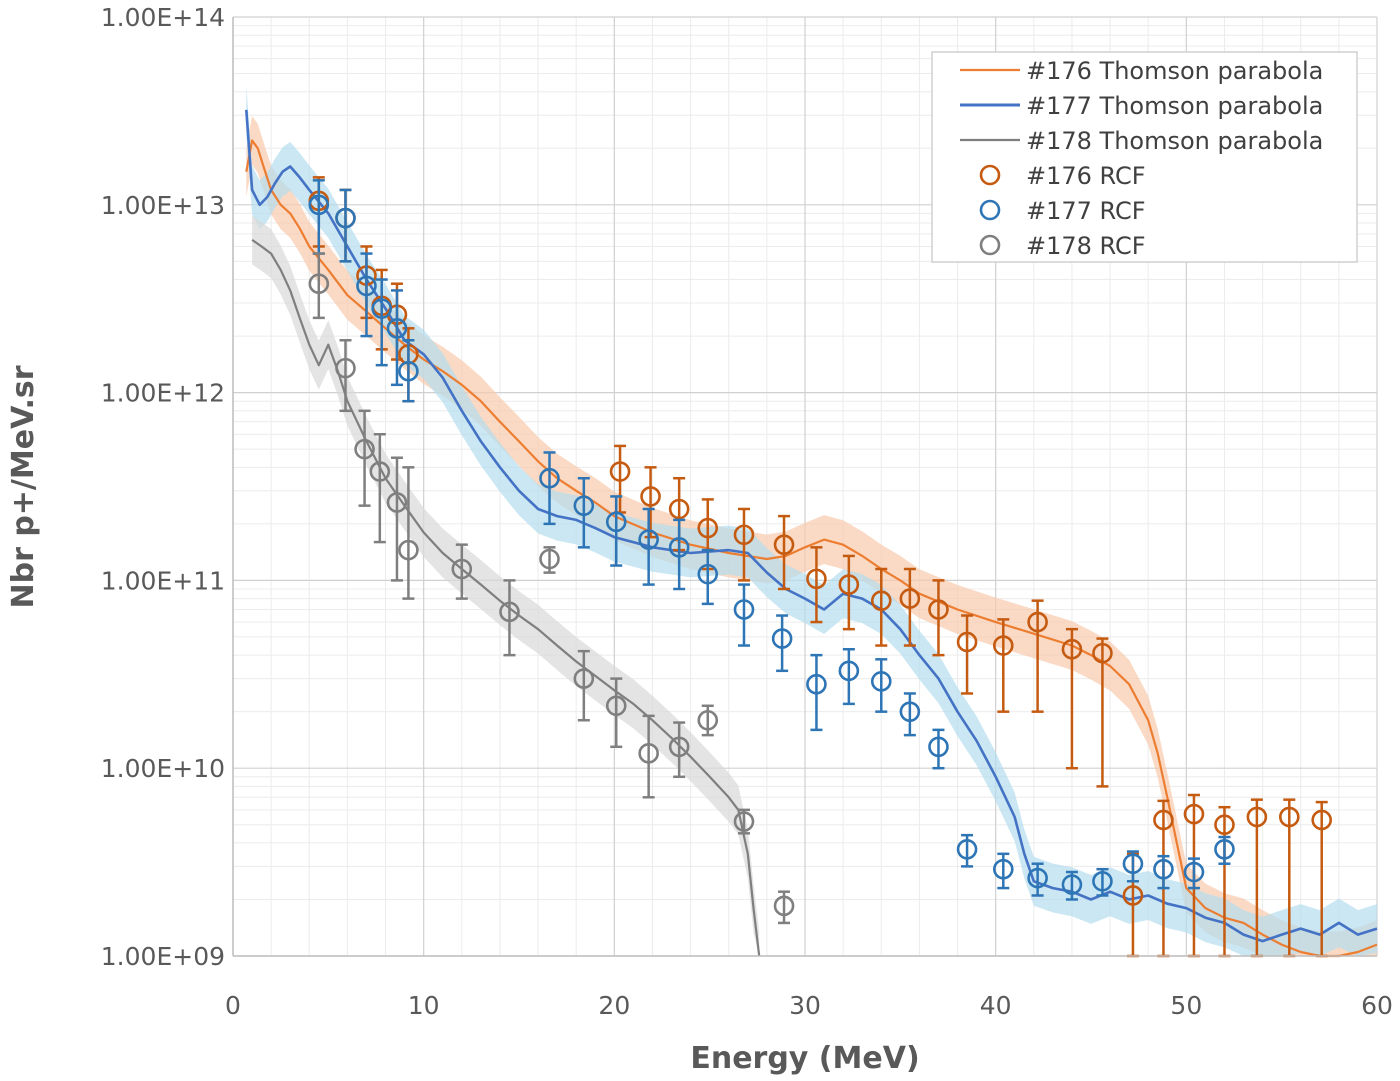 The image size is (1400, 1081). What do you see at coordinates (1174, 71) in the screenshot?
I see `legend-label-176-thomson-parabola: #176 Thomson parabola` at bounding box center [1174, 71].